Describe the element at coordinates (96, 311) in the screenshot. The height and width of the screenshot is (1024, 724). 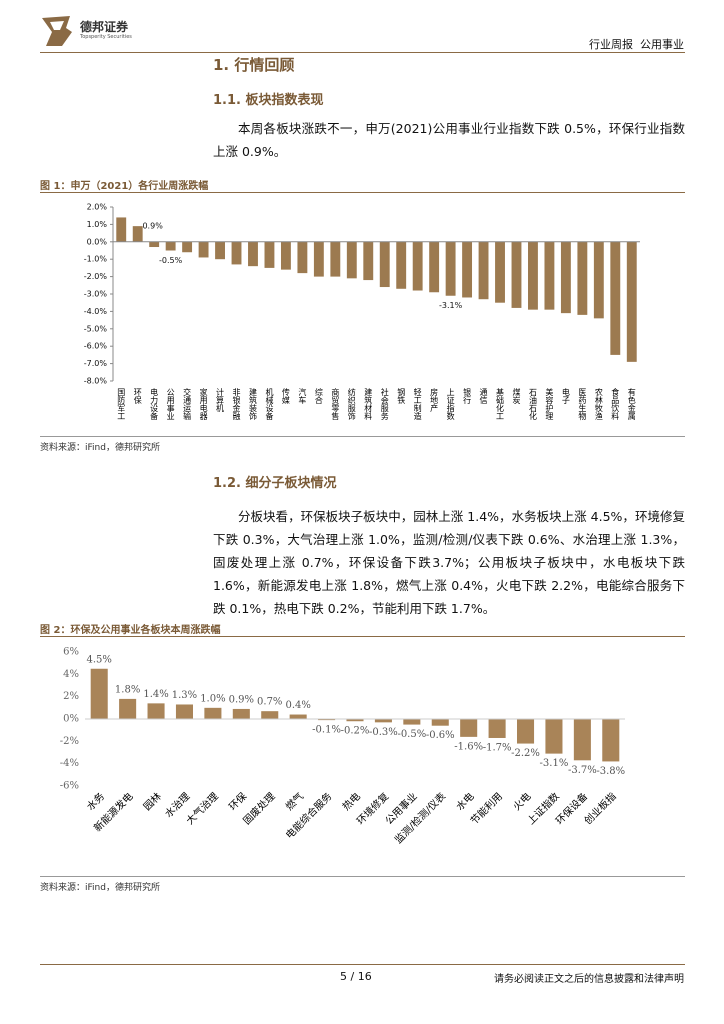
I see `y-tick-label: -4.0%` at that location.